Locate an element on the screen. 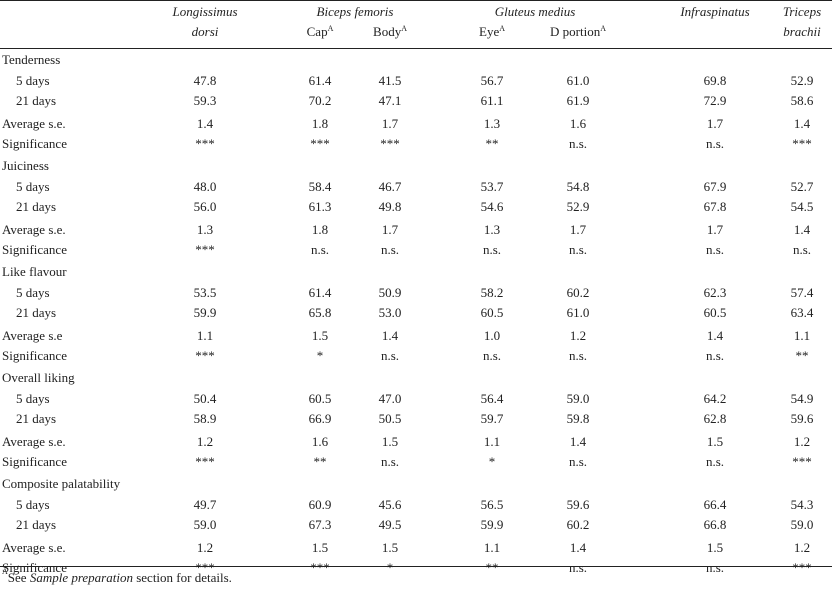 This screenshot has height=591, width=832. table-cell: 41.5 is located at coordinates (390, 80).